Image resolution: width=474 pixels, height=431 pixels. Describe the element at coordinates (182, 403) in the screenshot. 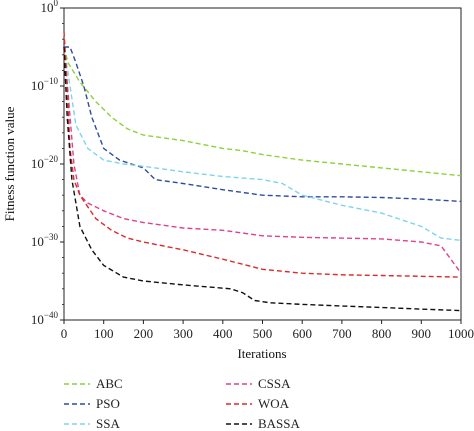

I see `legend: ABC PSO SSA CSSA WOA BASSA` at that location.